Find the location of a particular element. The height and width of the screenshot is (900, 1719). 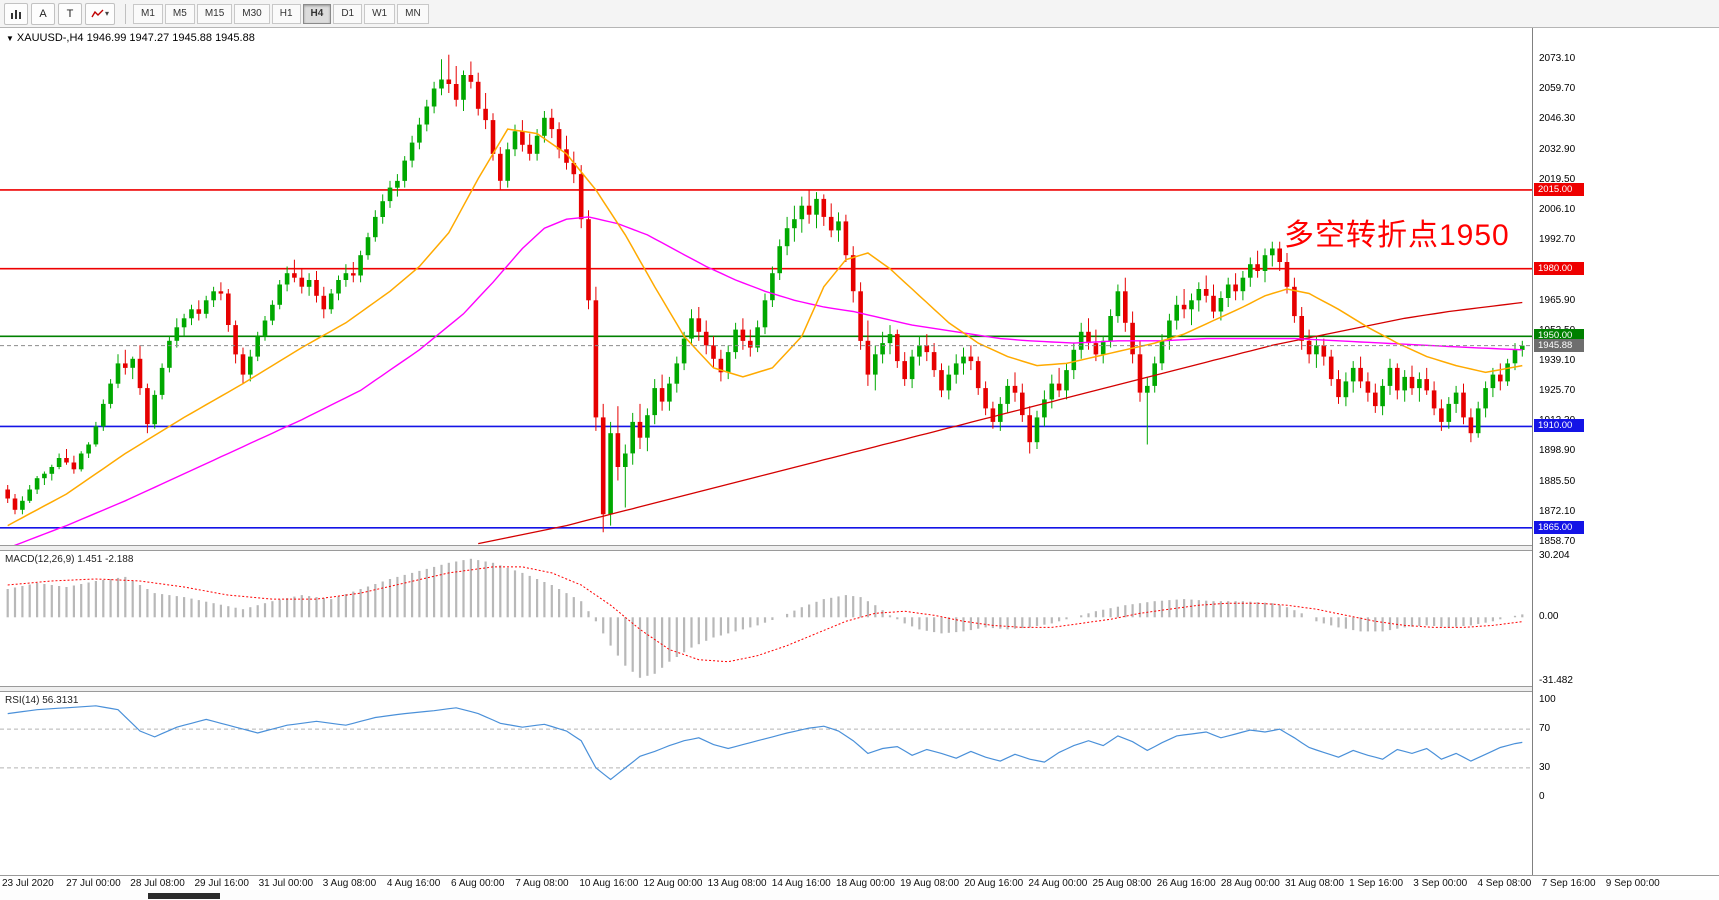

rsi-value: 56.3131 is located at coordinates (60, 700).